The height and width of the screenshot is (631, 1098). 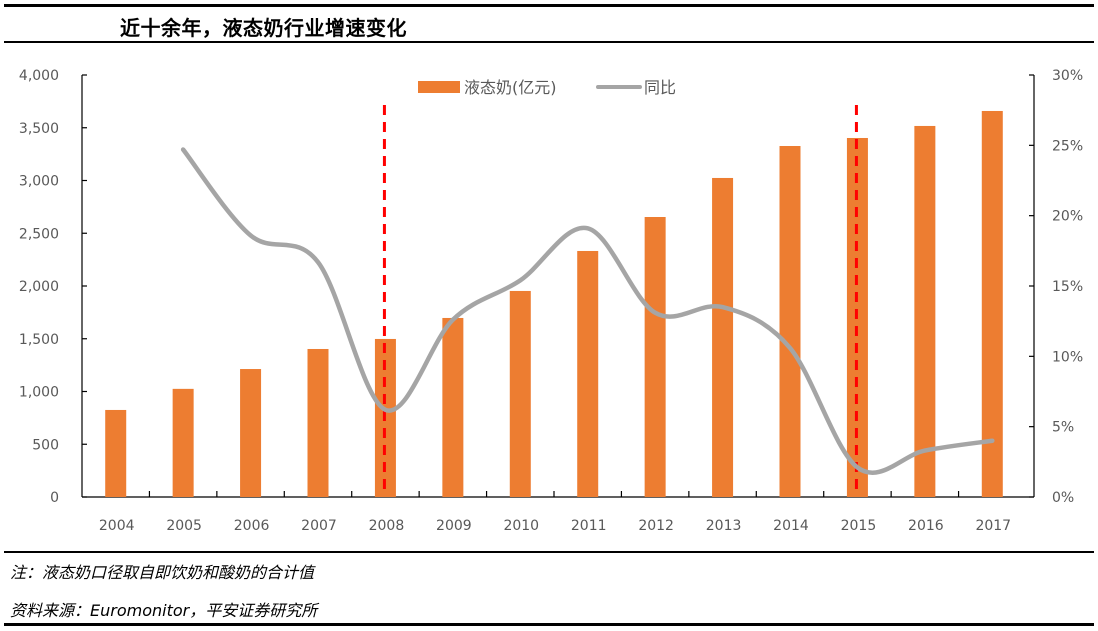 What do you see at coordinates (39, 129) in the screenshot?
I see `left-tick-label: 3,500` at bounding box center [39, 129].